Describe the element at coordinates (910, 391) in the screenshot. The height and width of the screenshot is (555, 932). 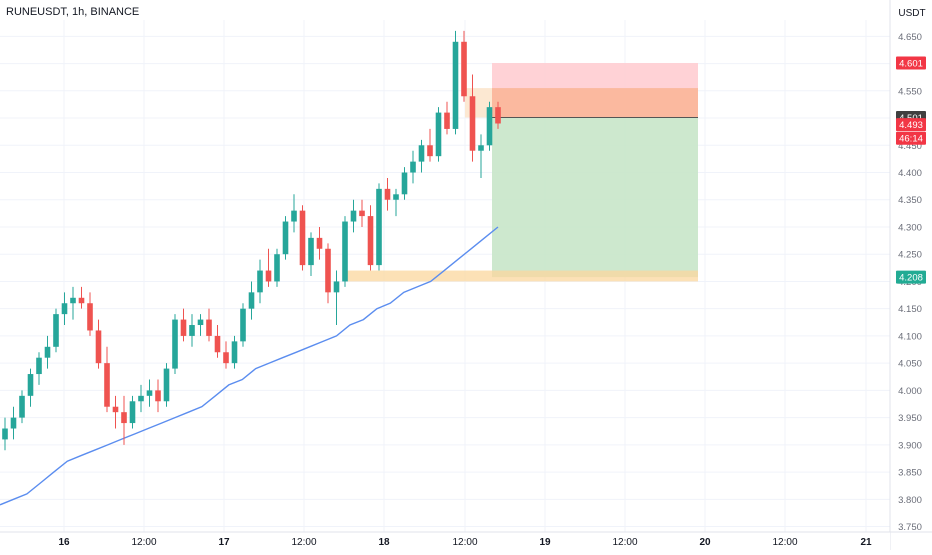
I see `price-tick-label: 4.000` at that location.